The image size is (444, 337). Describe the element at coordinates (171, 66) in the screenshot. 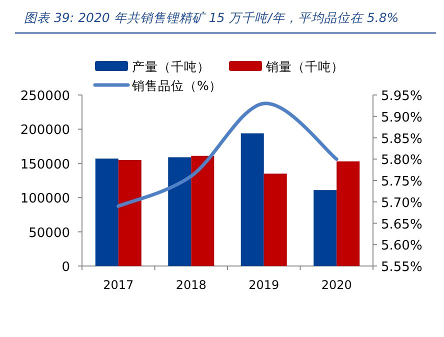

I see `legend-label: 产量（千吨）` at that location.